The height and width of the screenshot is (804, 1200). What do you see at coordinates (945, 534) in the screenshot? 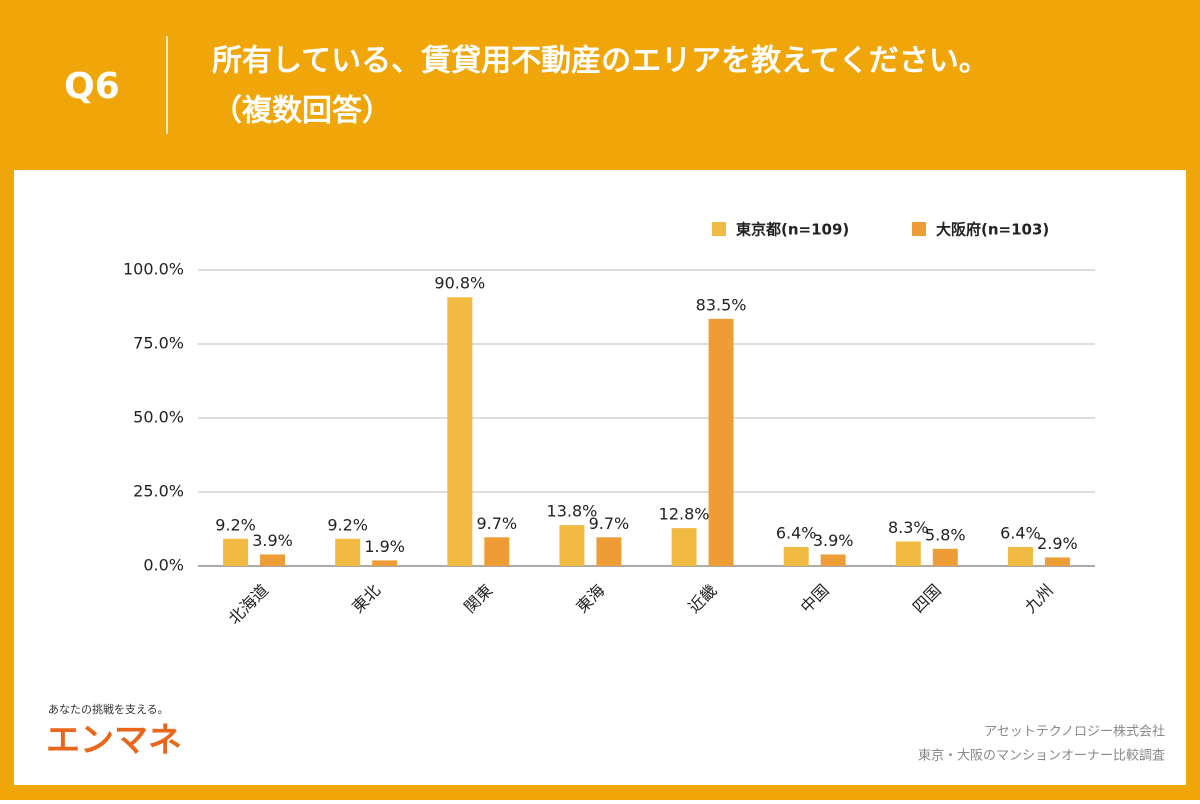
I see `data-label: 5.8%` at bounding box center [945, 534].